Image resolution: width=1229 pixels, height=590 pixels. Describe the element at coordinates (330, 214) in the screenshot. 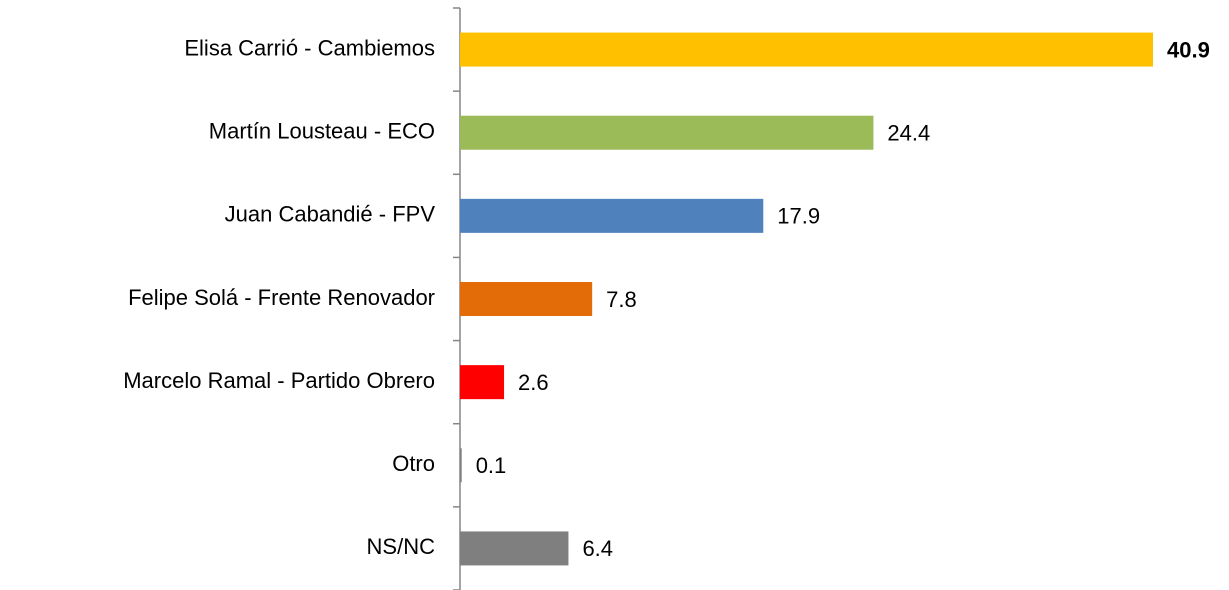

I see `category-label: Juan Cabandié - FPV` at that location.